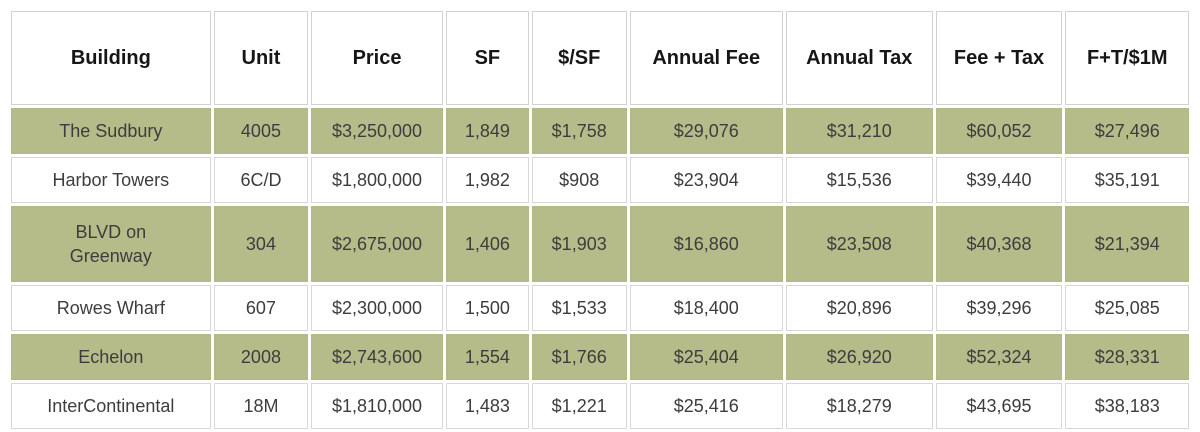  I want to click on cell-fee-plus-tax: $52,324, so click(999, 357).